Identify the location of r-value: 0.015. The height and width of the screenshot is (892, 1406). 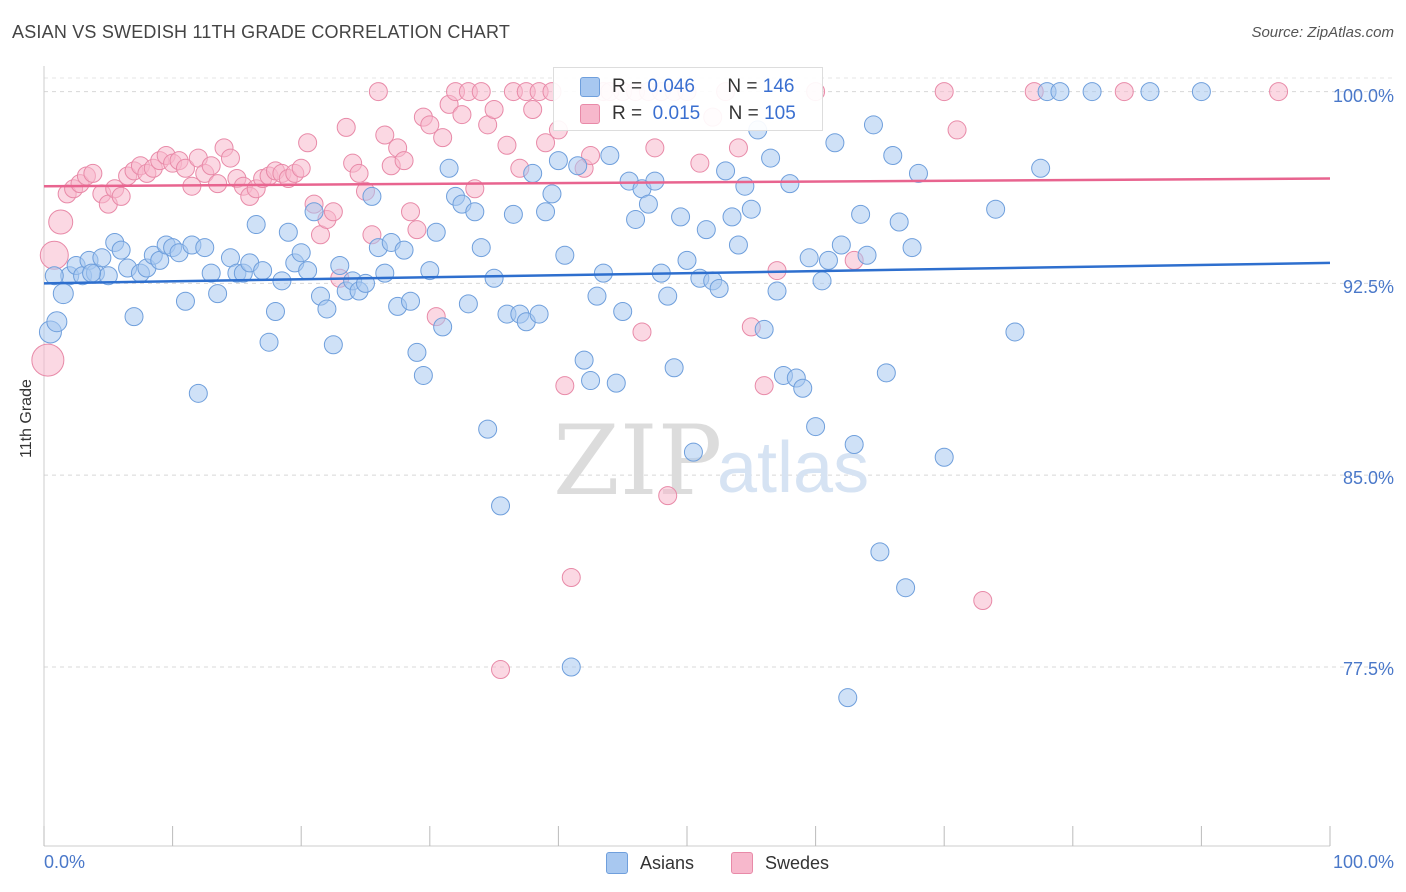
(676, 113).